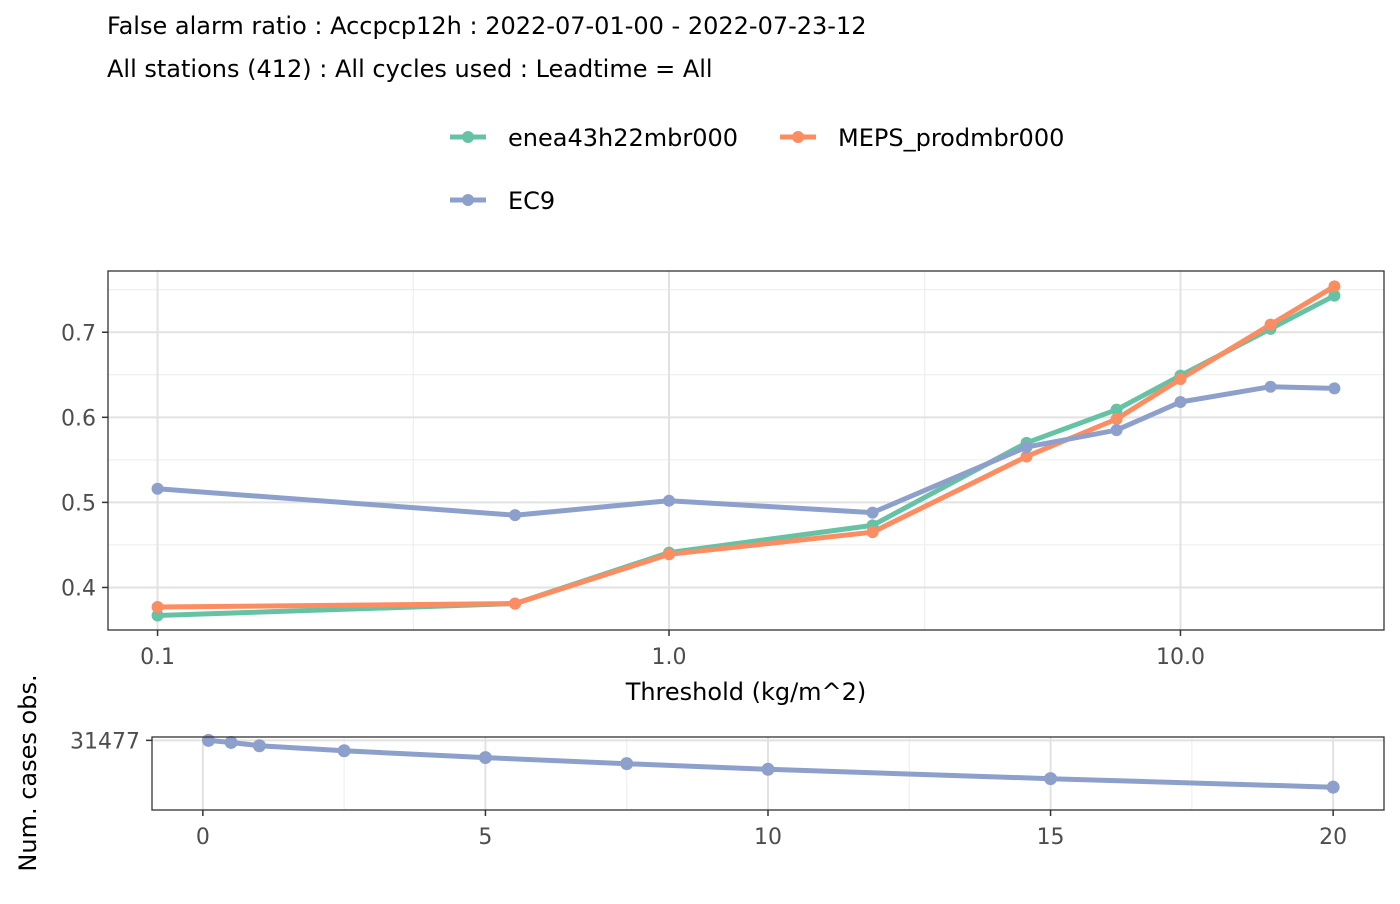 This screenshot has height=904, width=1400. Describe the element at coordinates (78, 333) in the screenshot. I see `y-tick-label: 0.7` at that location.